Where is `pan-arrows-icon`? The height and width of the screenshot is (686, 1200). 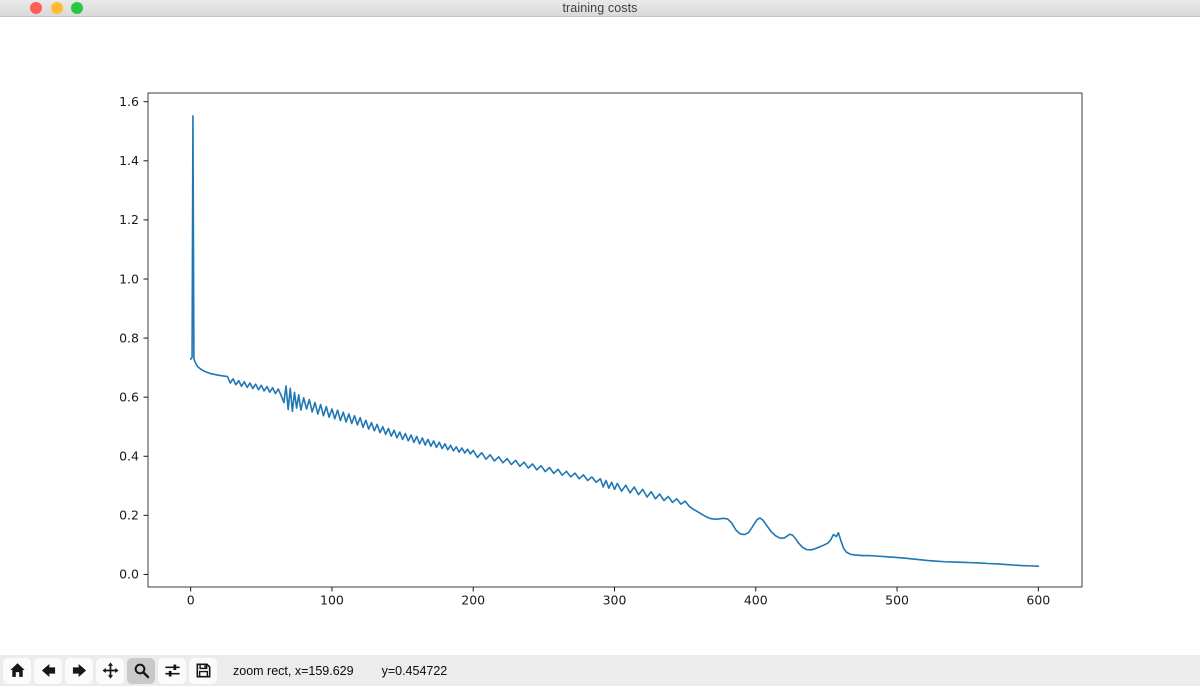 pan-arrows-icon is located at coordinates (110, 670).